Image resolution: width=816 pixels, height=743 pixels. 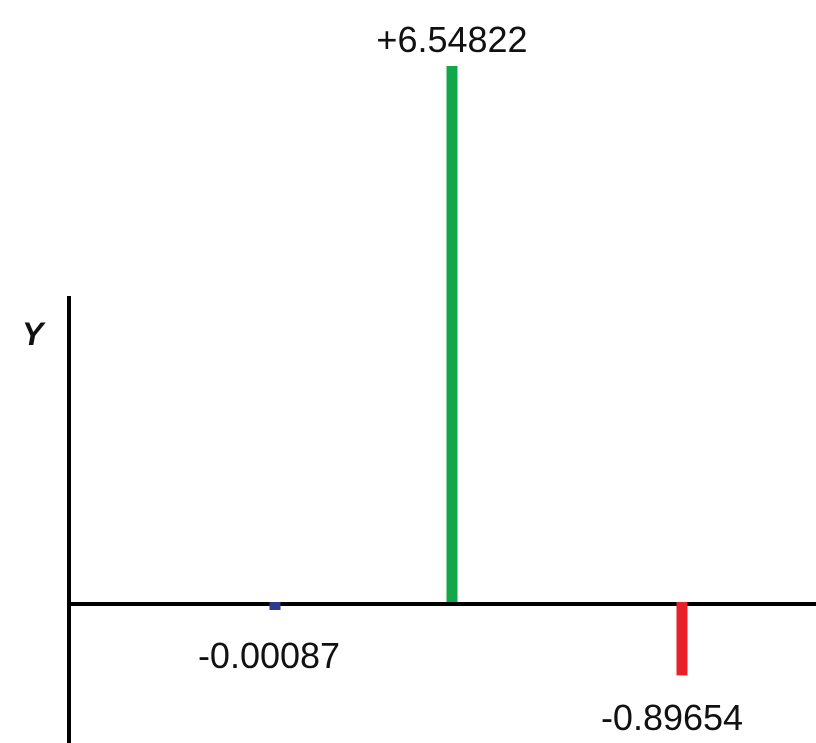 I want to click on data-label-1: -0.00087, so click(x=269, y=655).